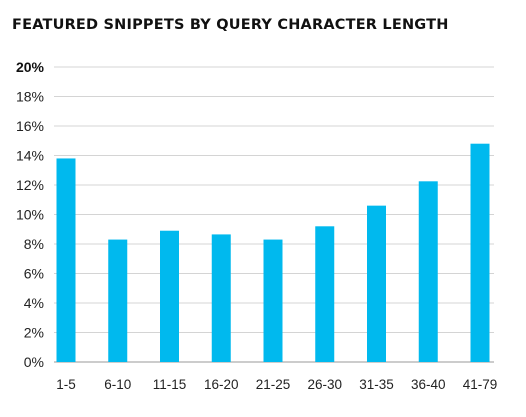 This screenshot has height=417, width=526. I want to click on y-axis-ticks: 0% 2% 4% 6% 8% 10% 12% 14% 16% 18% 20%, so click(30, 214).